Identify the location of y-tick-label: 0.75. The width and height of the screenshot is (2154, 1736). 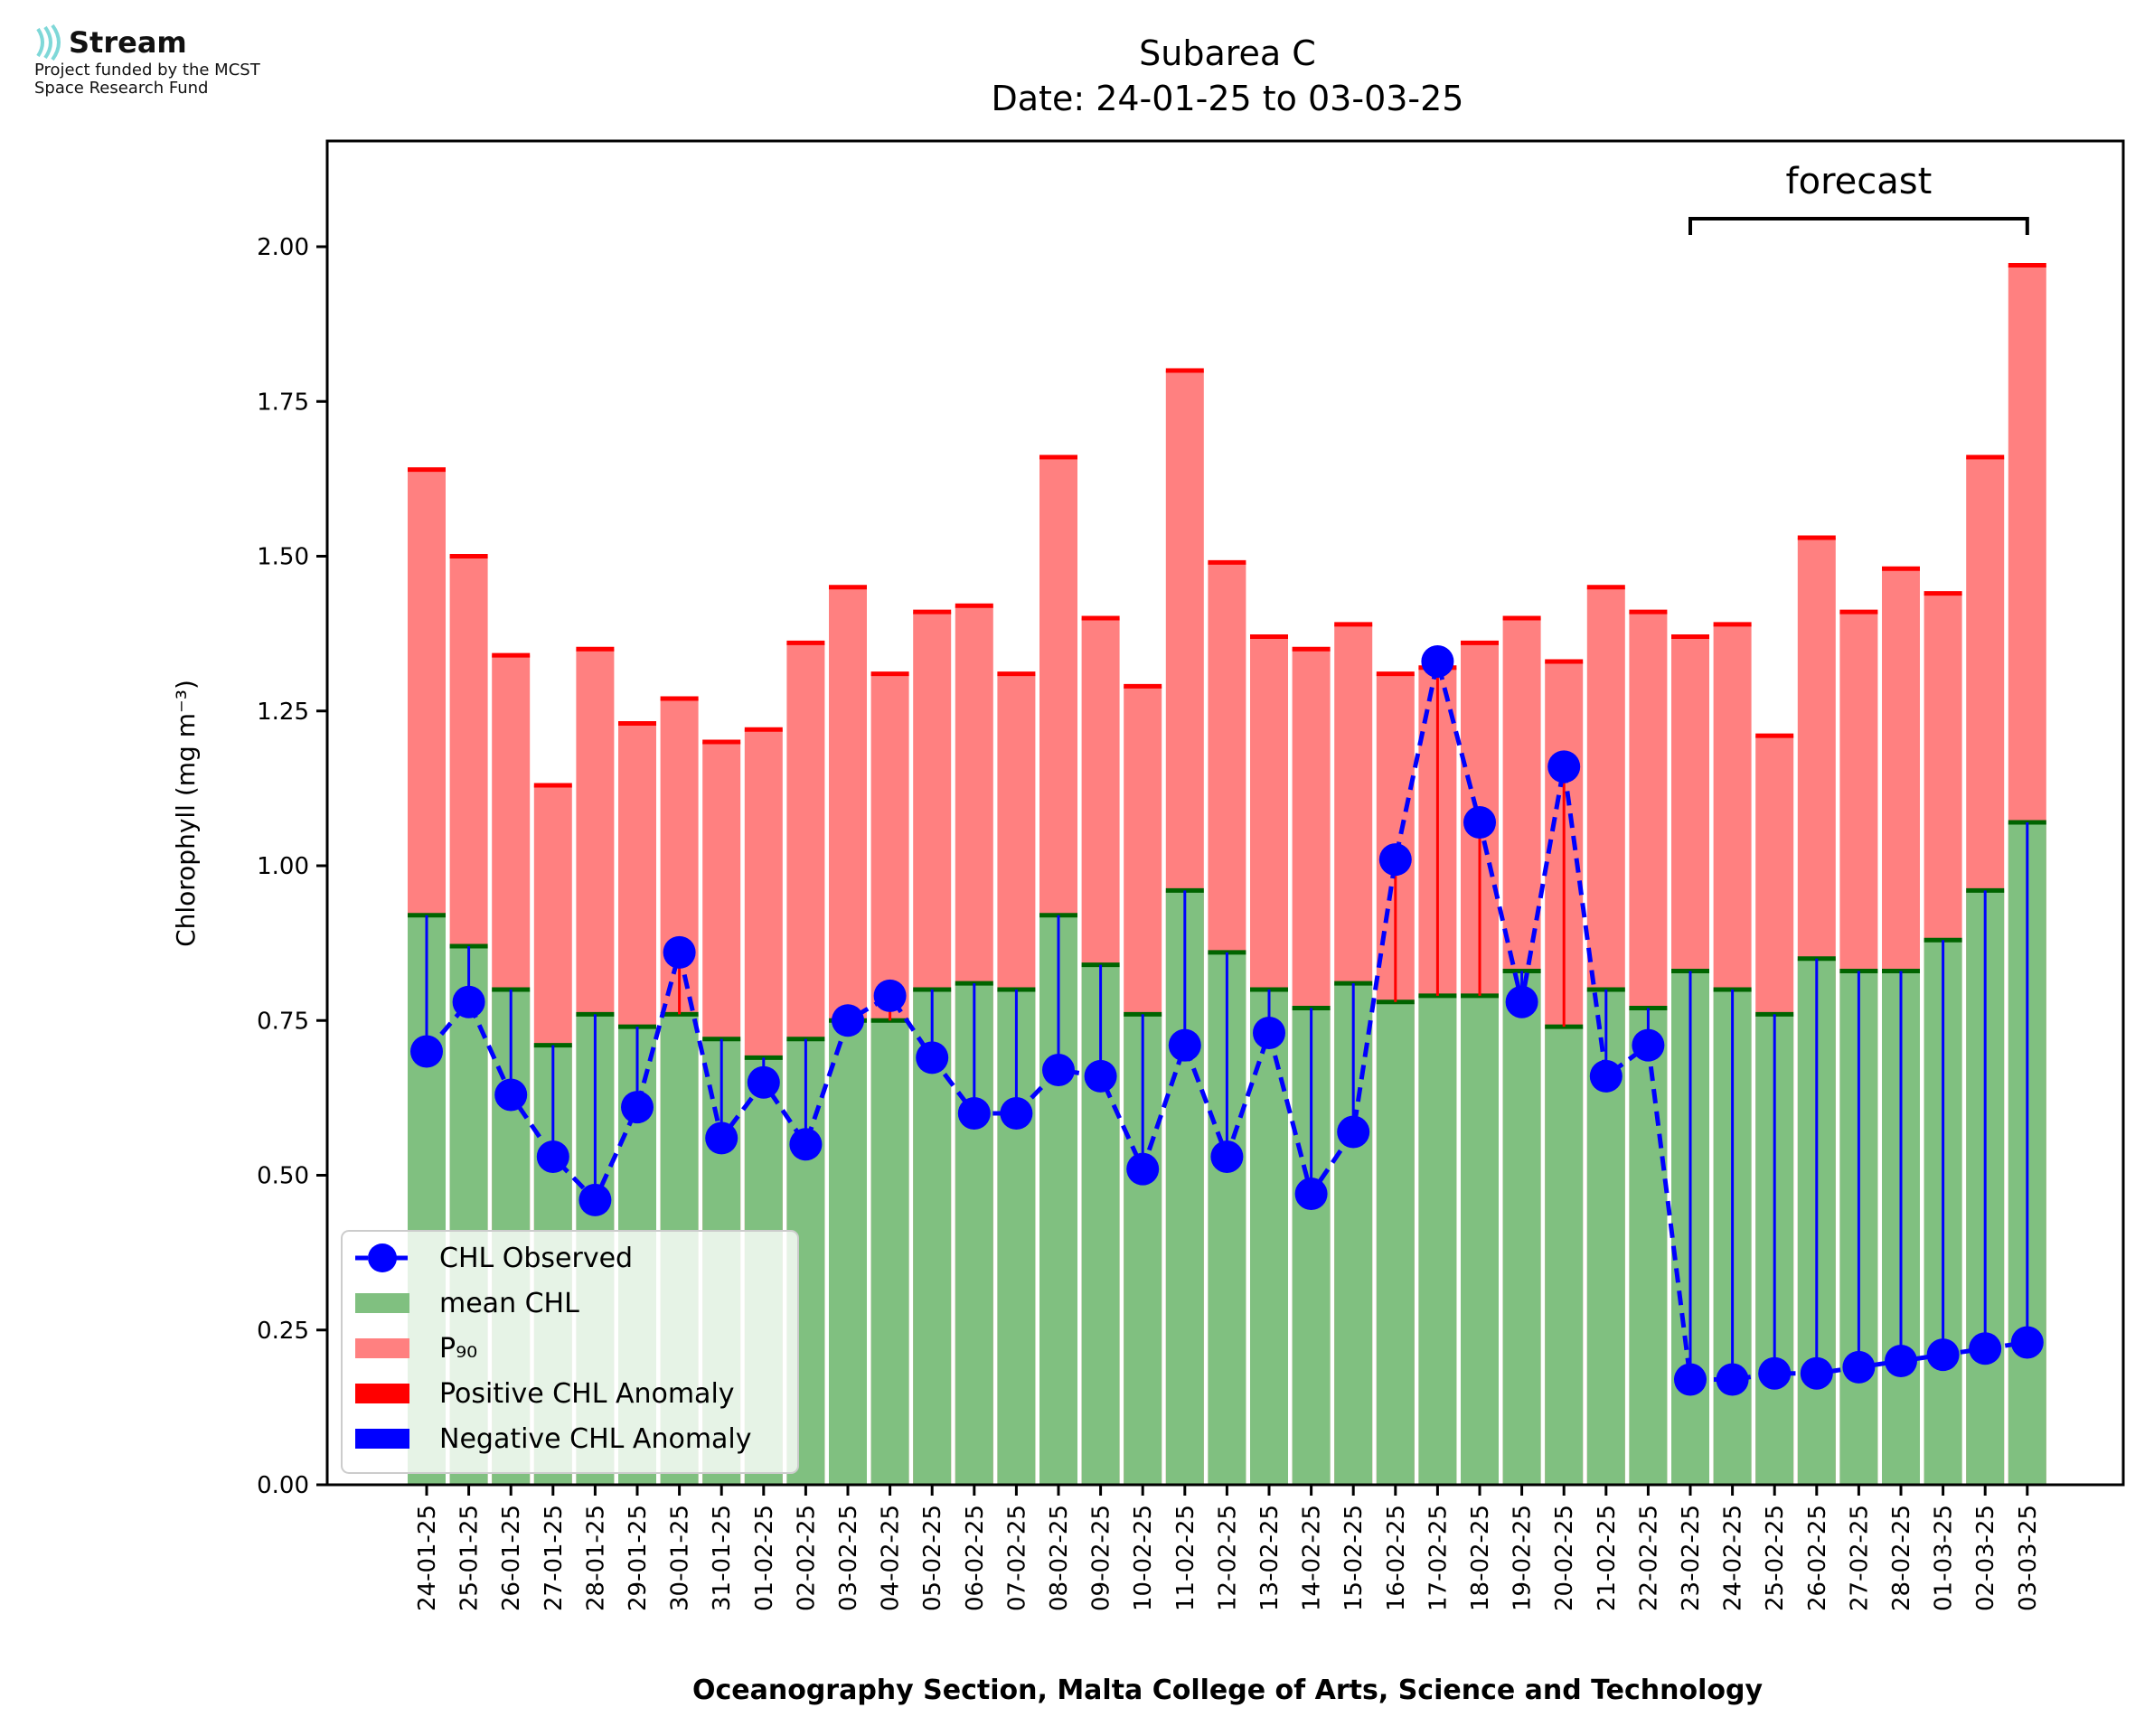
(283, 1022).